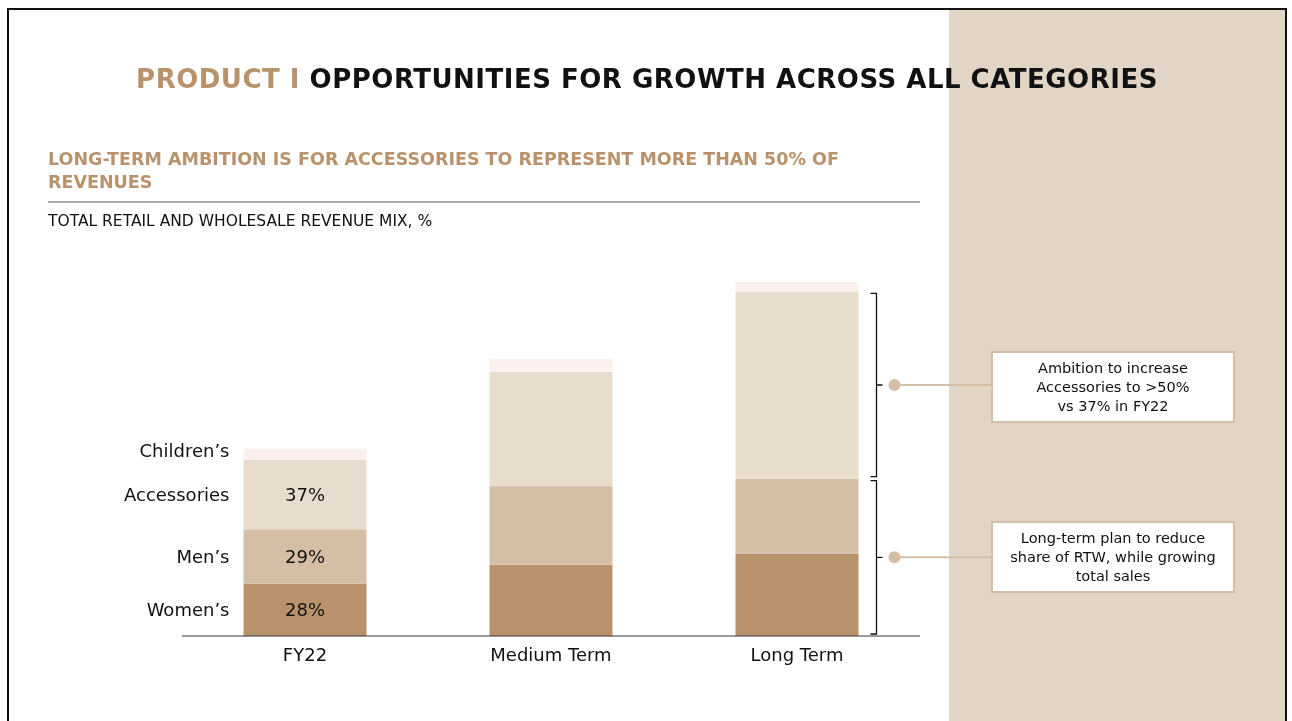  I want to click on x-tick-label: FY22, so click(305, 654).